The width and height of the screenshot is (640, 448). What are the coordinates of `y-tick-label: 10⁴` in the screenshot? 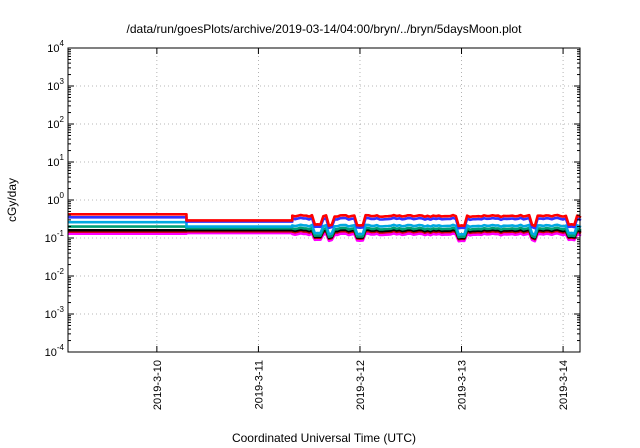 It's located at (55, 47).